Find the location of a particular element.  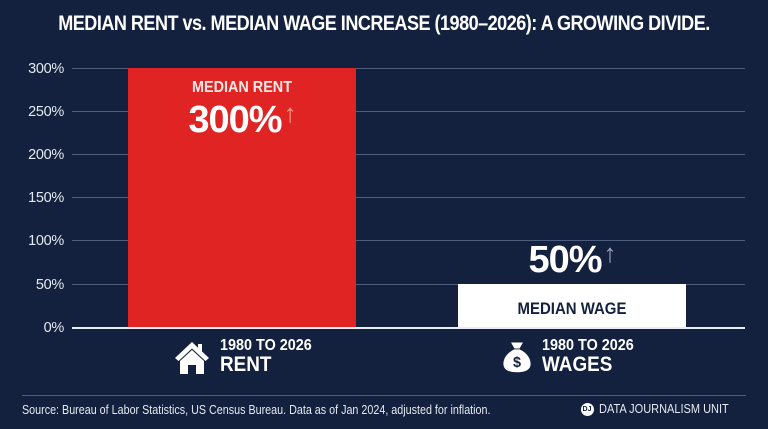

x-axis-baseline is located at coordinates (408, 328).